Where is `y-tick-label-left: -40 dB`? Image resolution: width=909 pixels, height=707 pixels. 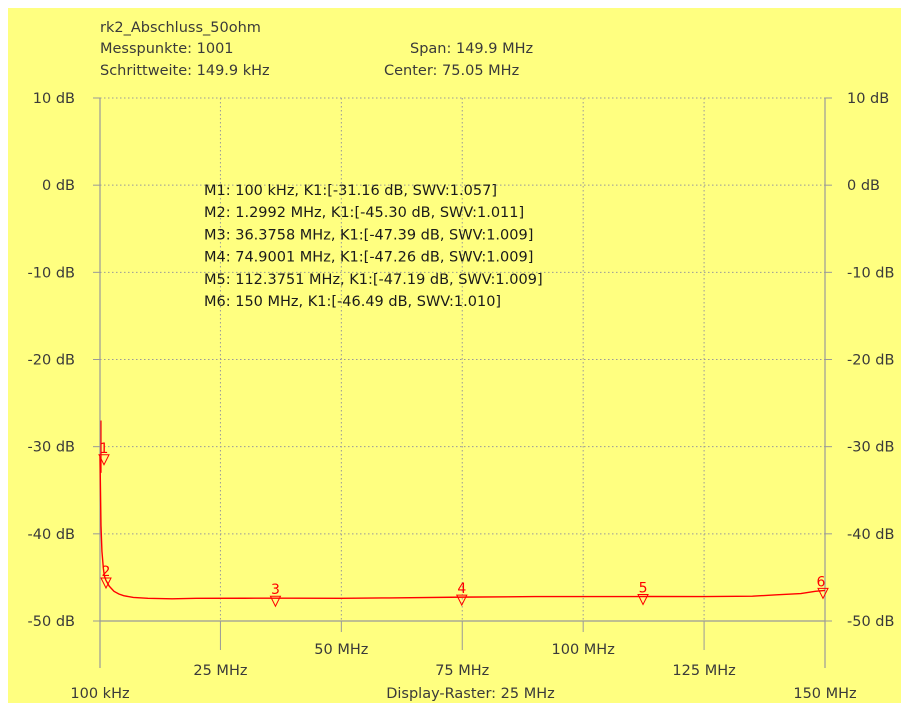
y-tick-label-left: -40 dB is located at coordinates (51, 535).